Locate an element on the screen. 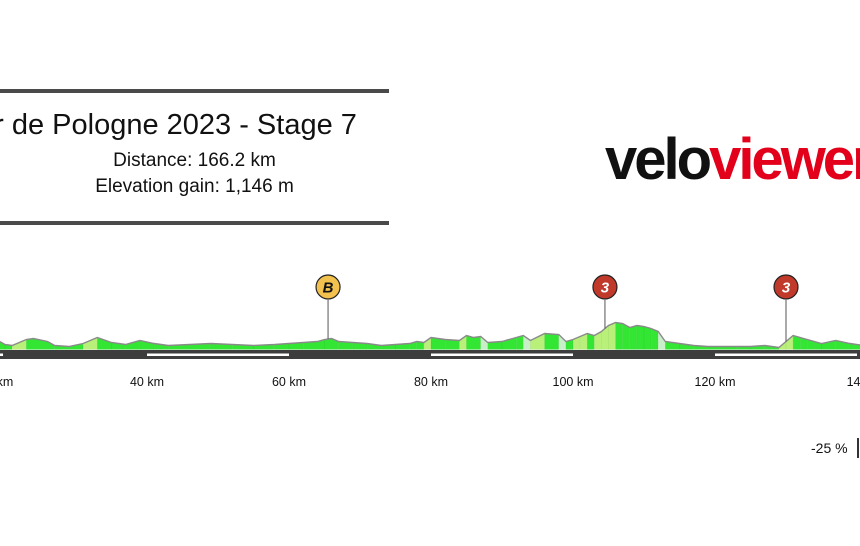 The width and height of the screenshot is (860, 546). sprint-marker-badge is located at coordinates (328, 287).